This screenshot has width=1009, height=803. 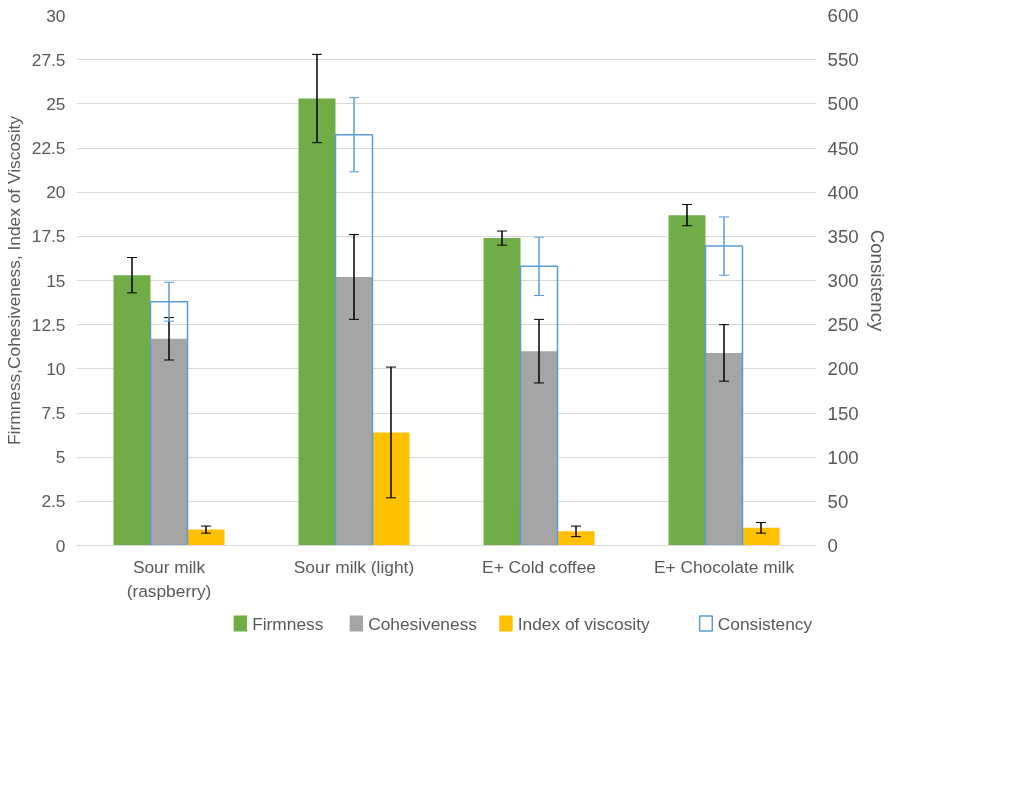 I want to click on x-tick-label: Sour milk (light), so click(x=354, y=566).